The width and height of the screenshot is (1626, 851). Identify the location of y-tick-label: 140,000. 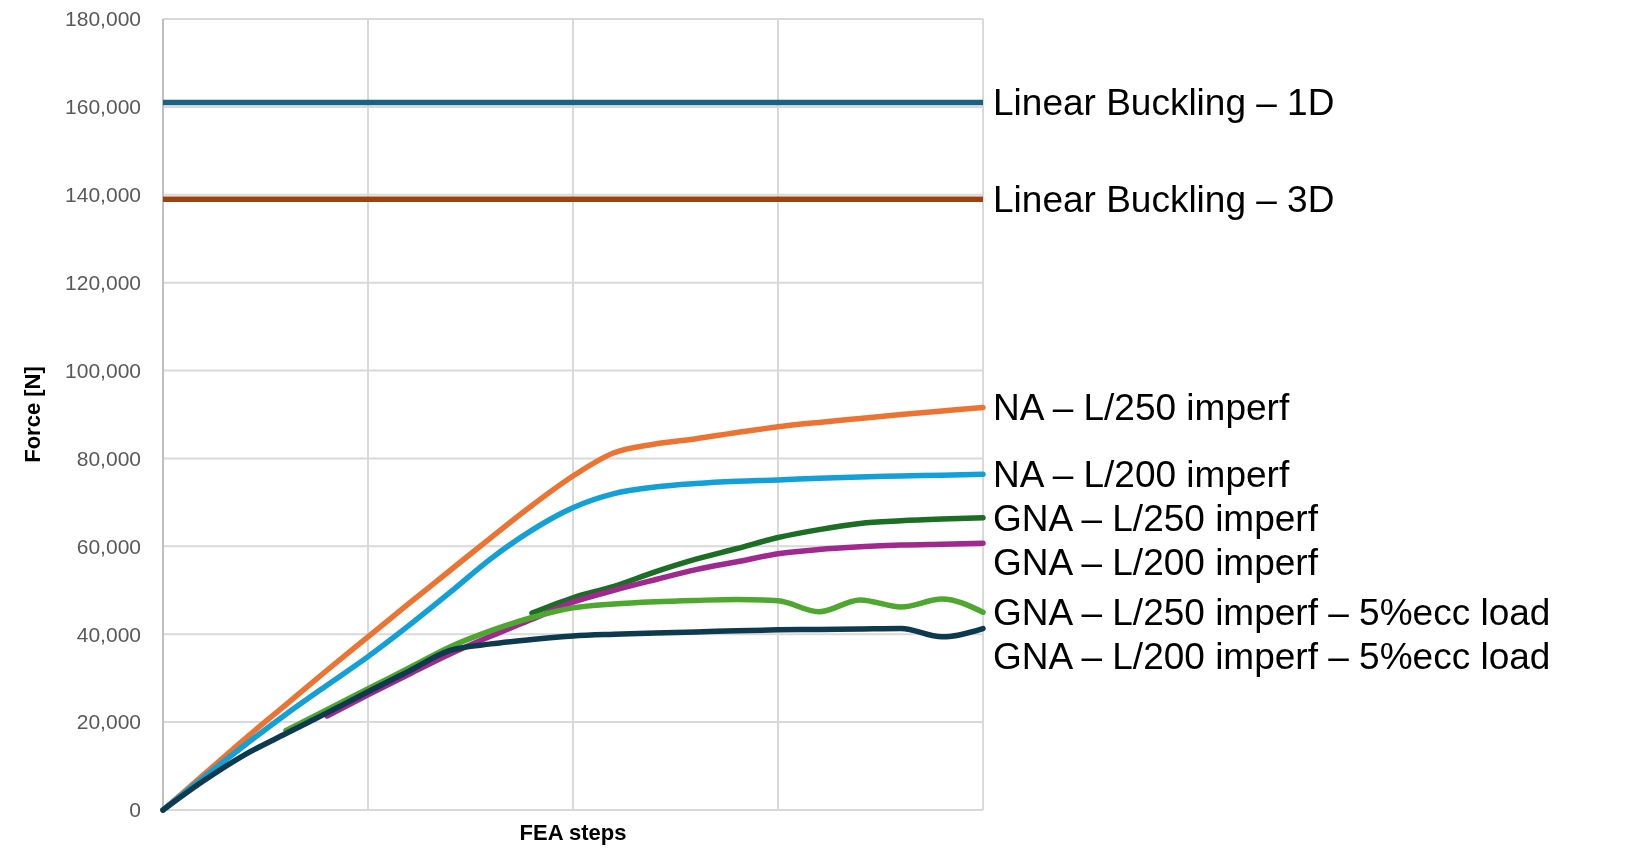
(103, 195).